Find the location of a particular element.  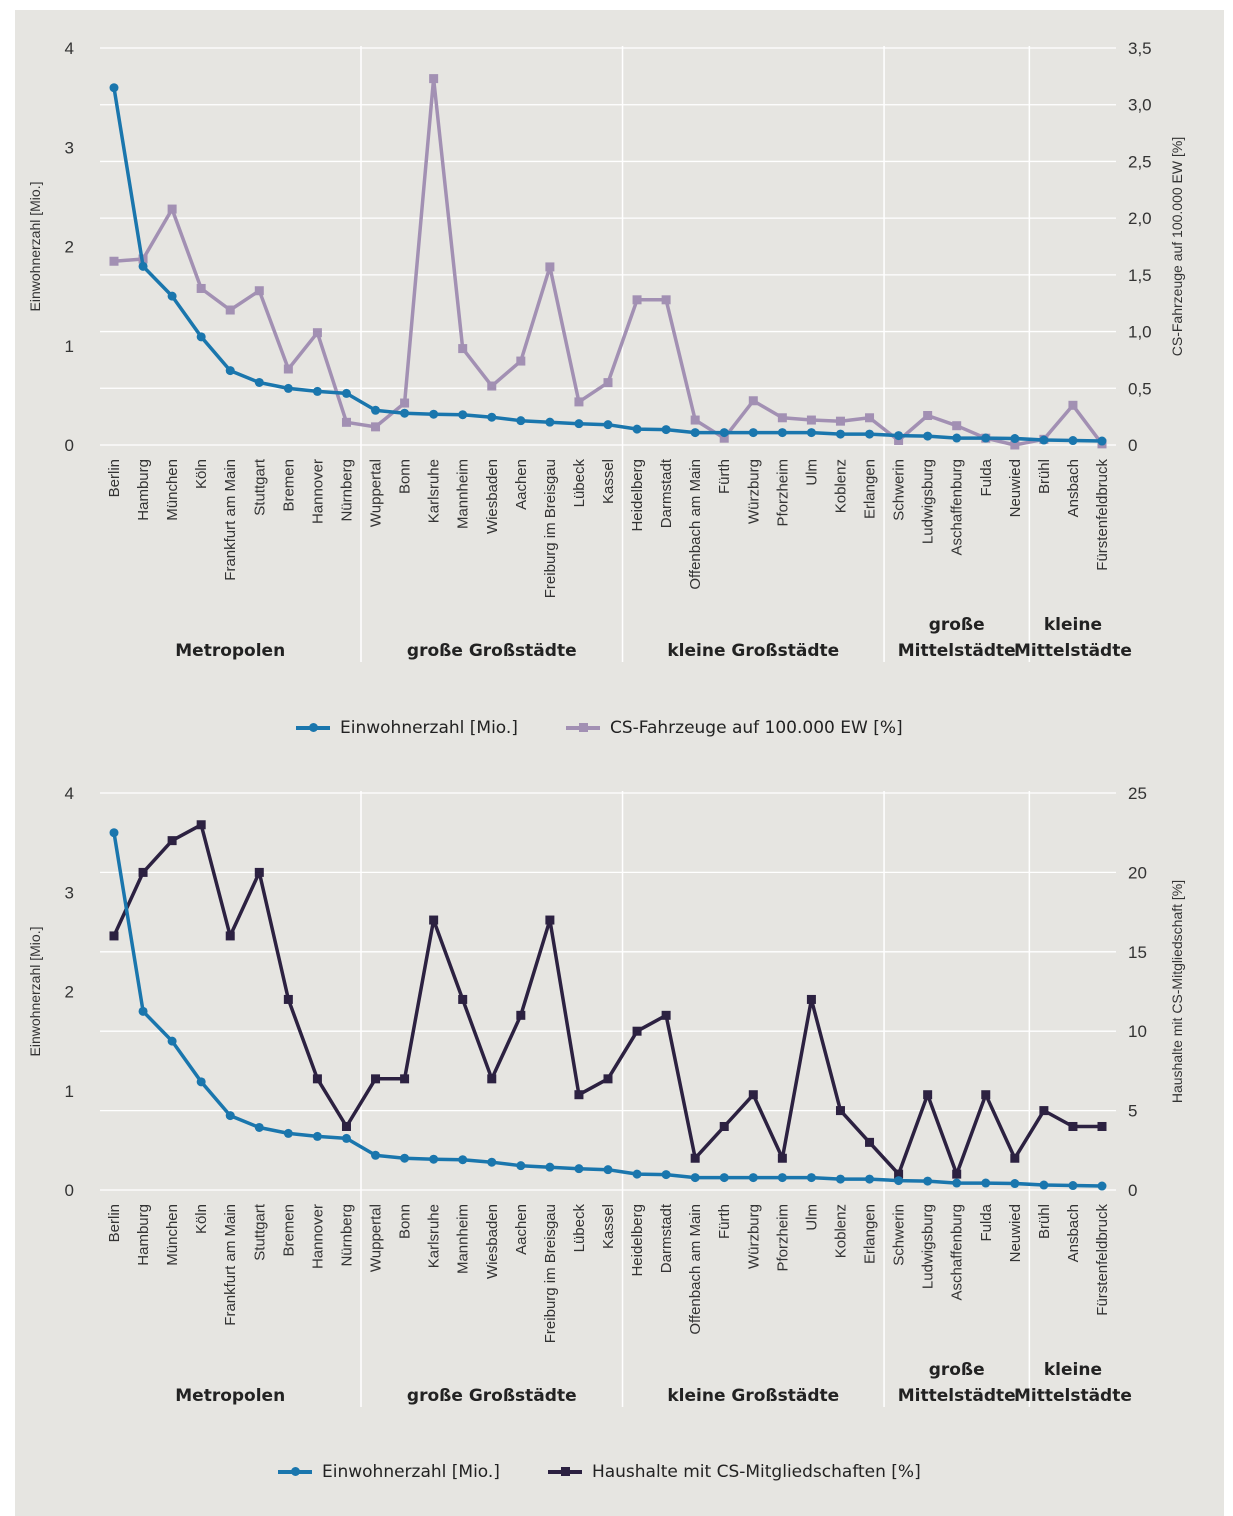

y2-axis-title: Haushalte mit CS-Mitgliedschaft [%] is located at coordinates (1177, 991).